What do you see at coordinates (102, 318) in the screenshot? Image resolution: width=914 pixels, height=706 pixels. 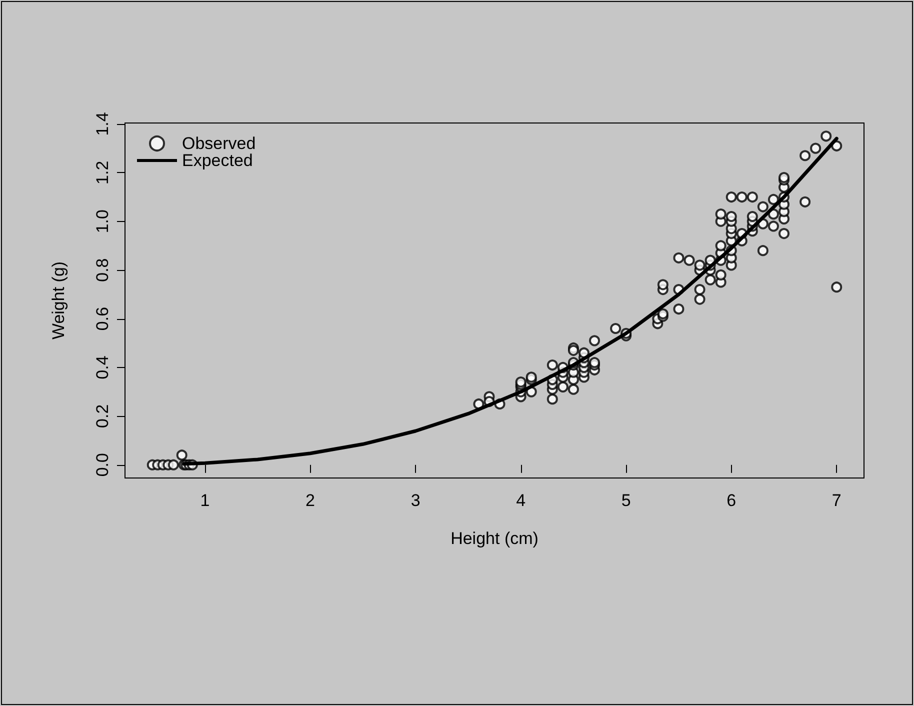 I see `y-tick-label: 0.6` at bounding box center [102, 318].